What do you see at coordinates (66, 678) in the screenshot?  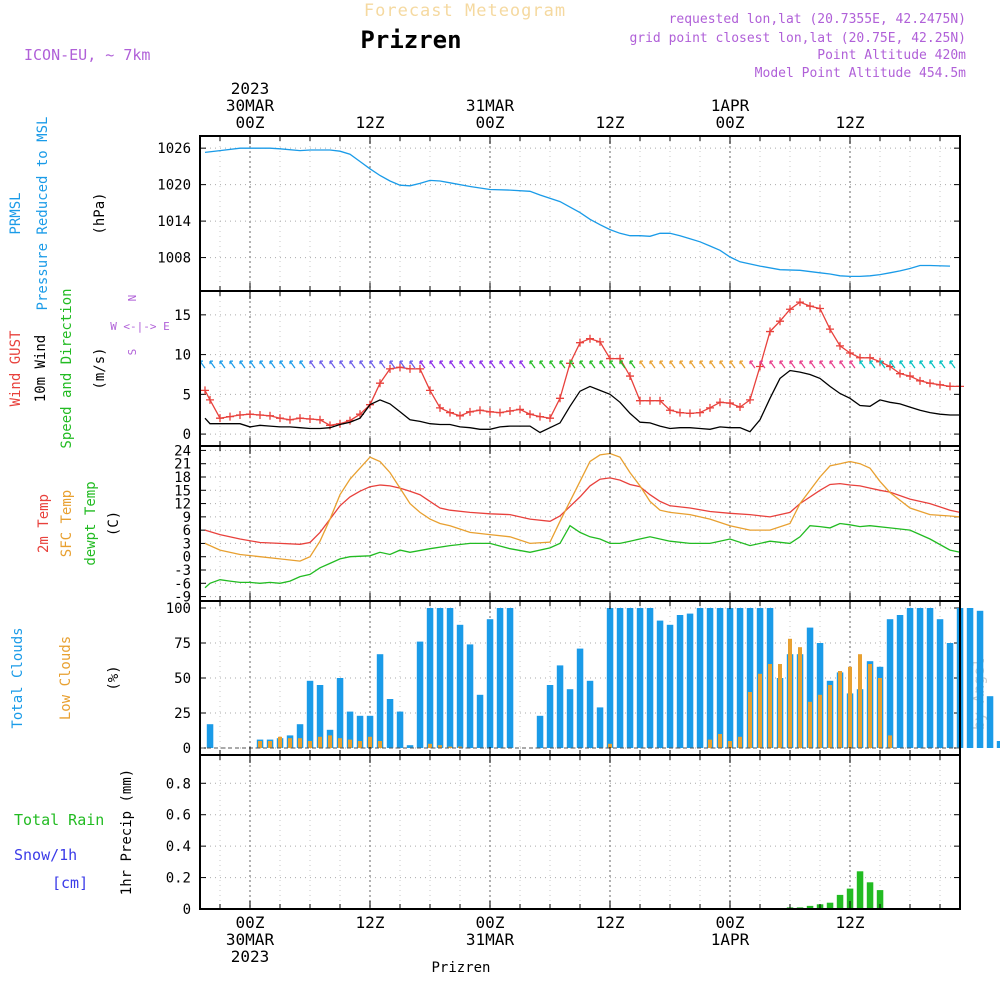 I see `side-label: Low Clouds` at bounding box center [66, 678].